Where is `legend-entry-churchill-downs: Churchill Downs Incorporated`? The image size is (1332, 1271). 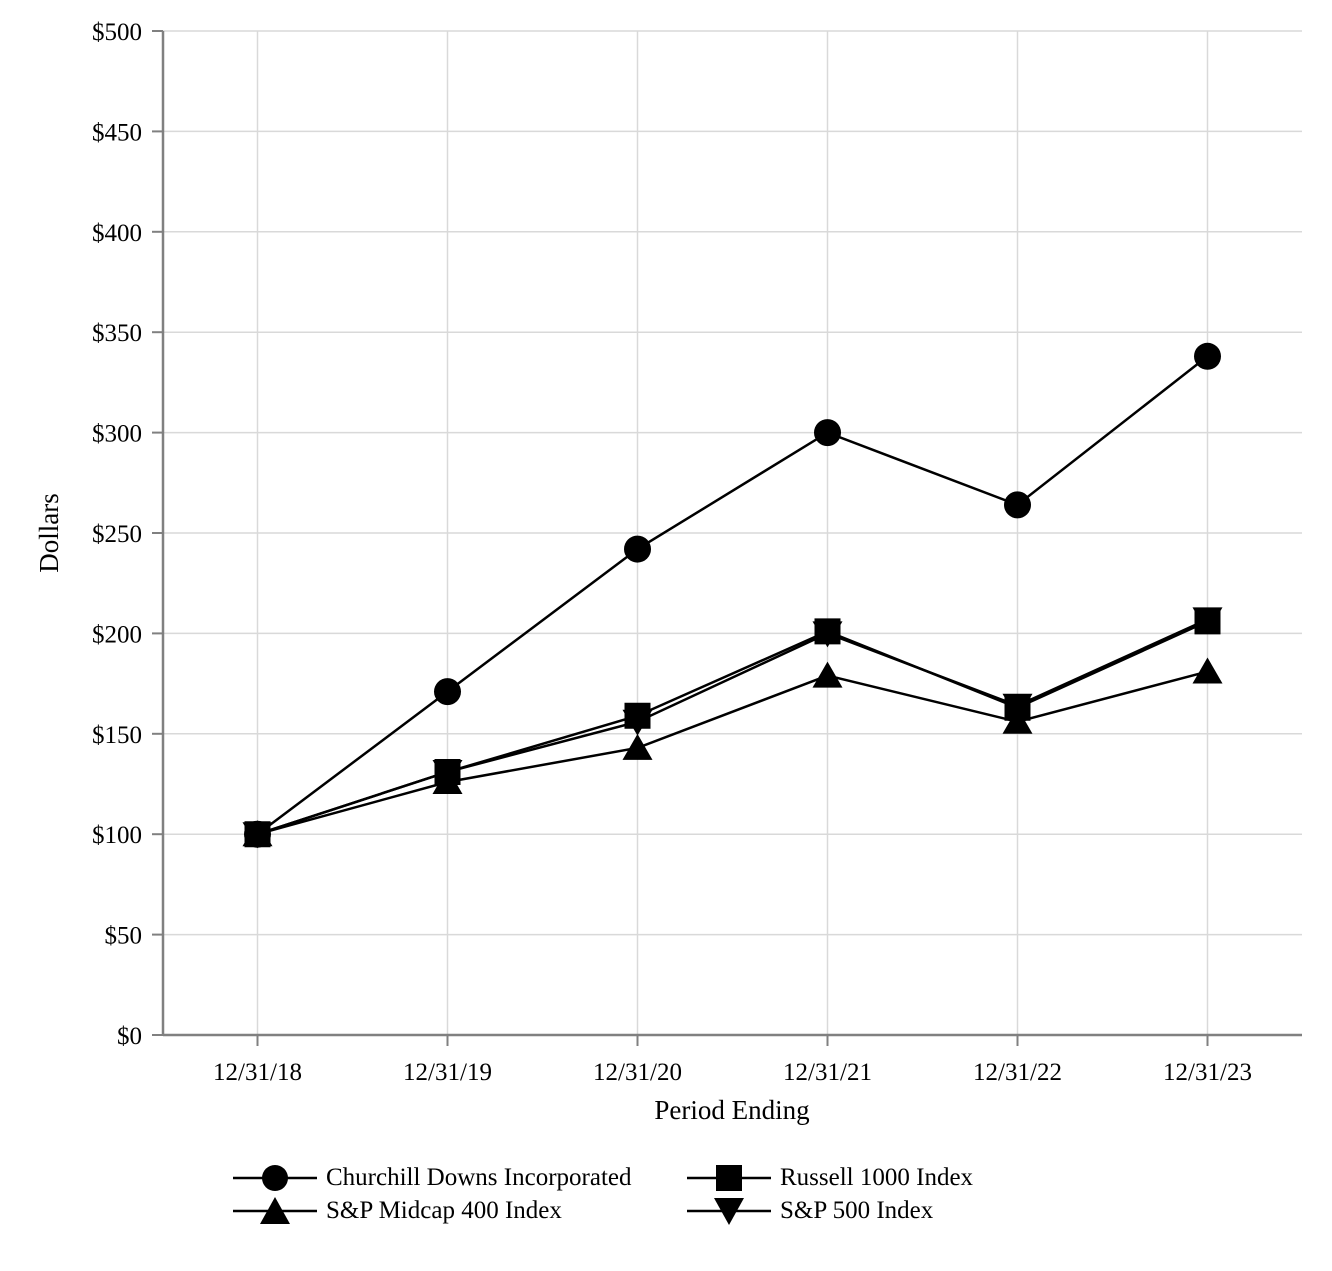
legend-entry-churchill-downs: Churchill Downs Incorporated is located at coordinates (460, 1177).